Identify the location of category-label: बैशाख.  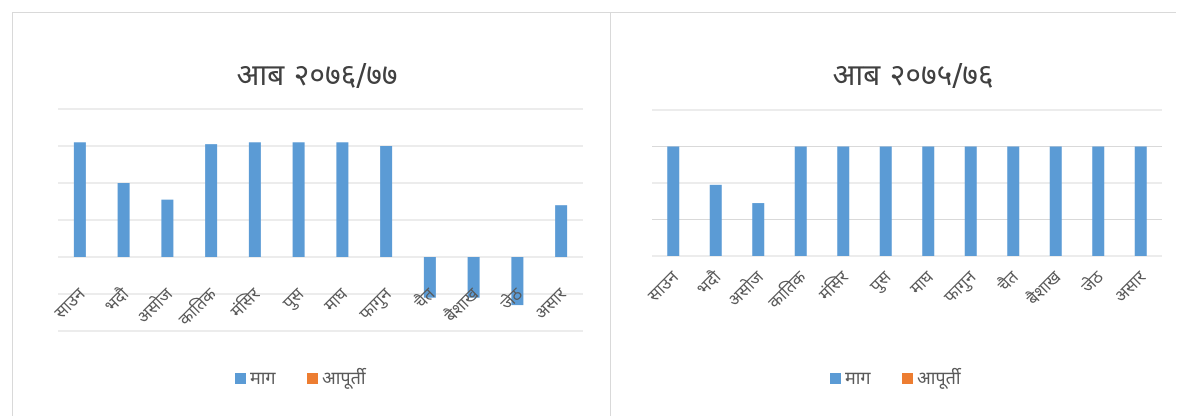
(1044, 288).